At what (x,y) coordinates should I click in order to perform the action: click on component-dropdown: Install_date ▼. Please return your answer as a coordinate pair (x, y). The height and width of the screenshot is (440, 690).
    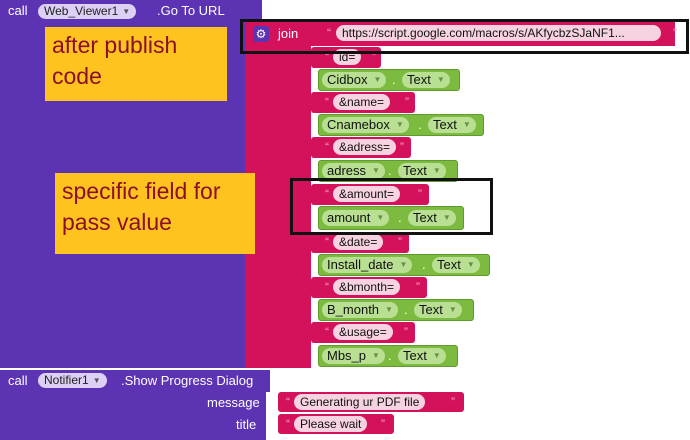
    Looking at the image, I should click on (367, 265).